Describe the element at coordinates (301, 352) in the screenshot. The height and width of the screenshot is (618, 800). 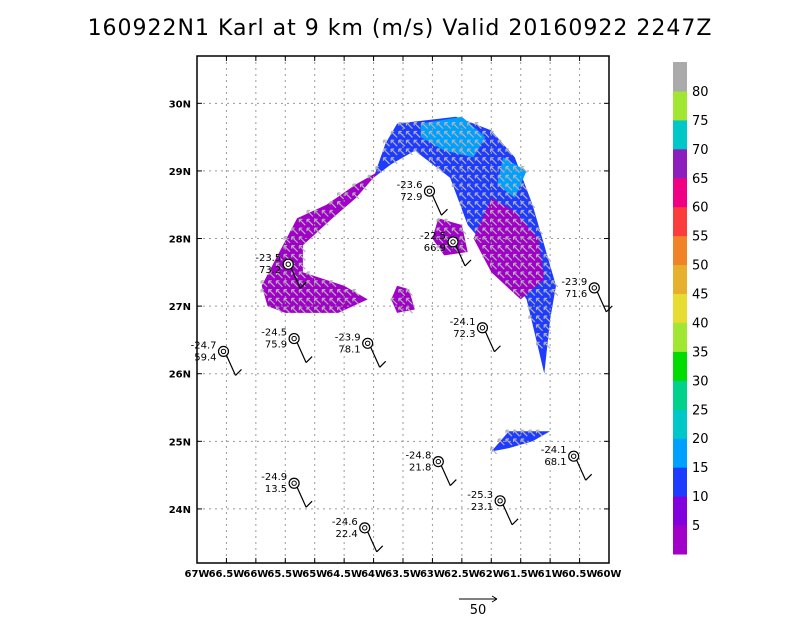
I see `wind-barb` at that location.